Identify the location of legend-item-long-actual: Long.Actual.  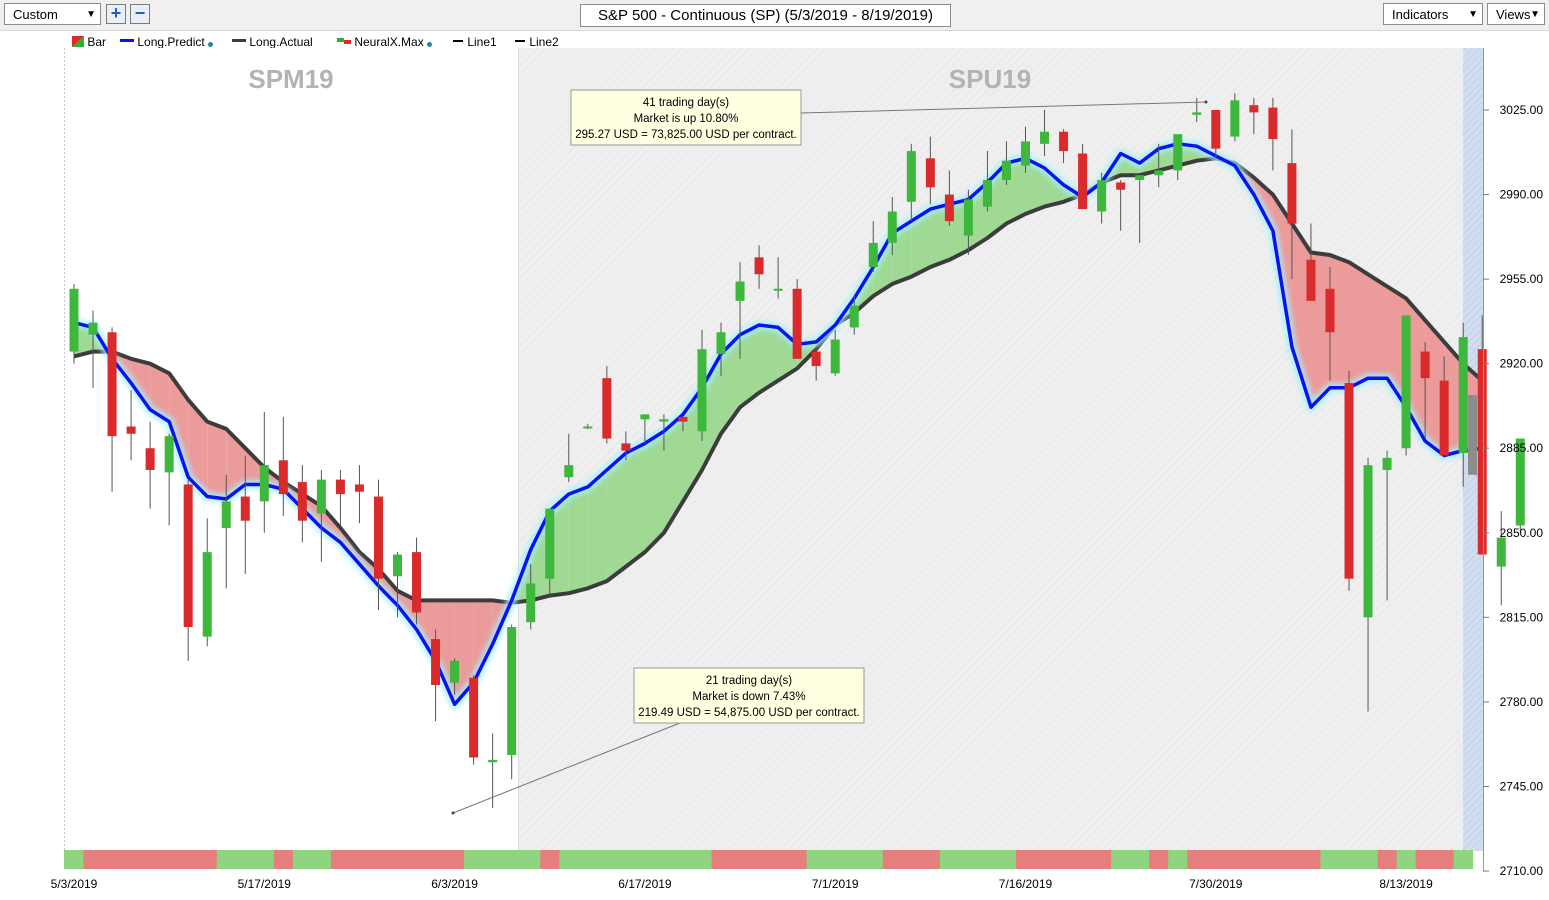
(272, 42).